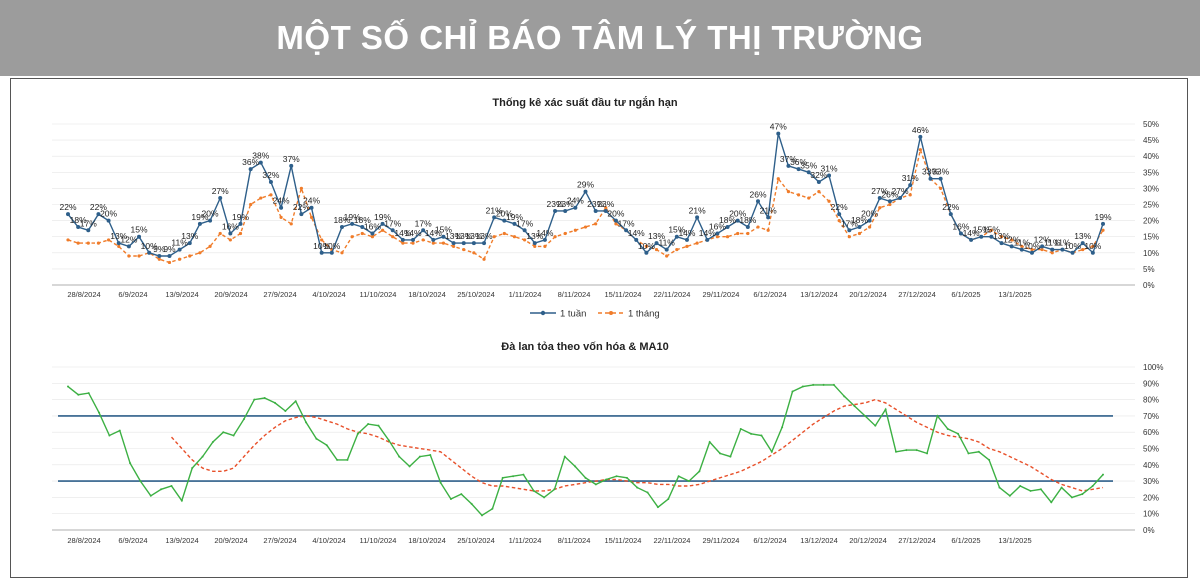  Describe the element at coordinates (240, 217) in the screenshot. I see `data-label: 19%` at that location.